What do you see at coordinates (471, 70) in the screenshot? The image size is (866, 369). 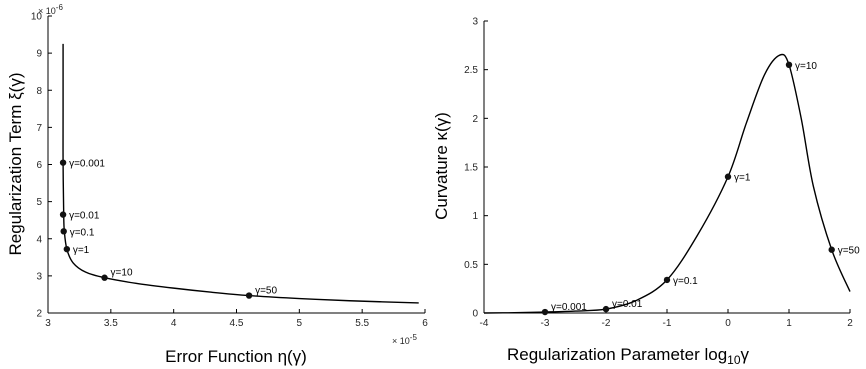 I see `right-y-tick-label: 2.5` at bounding box center [471, 70].